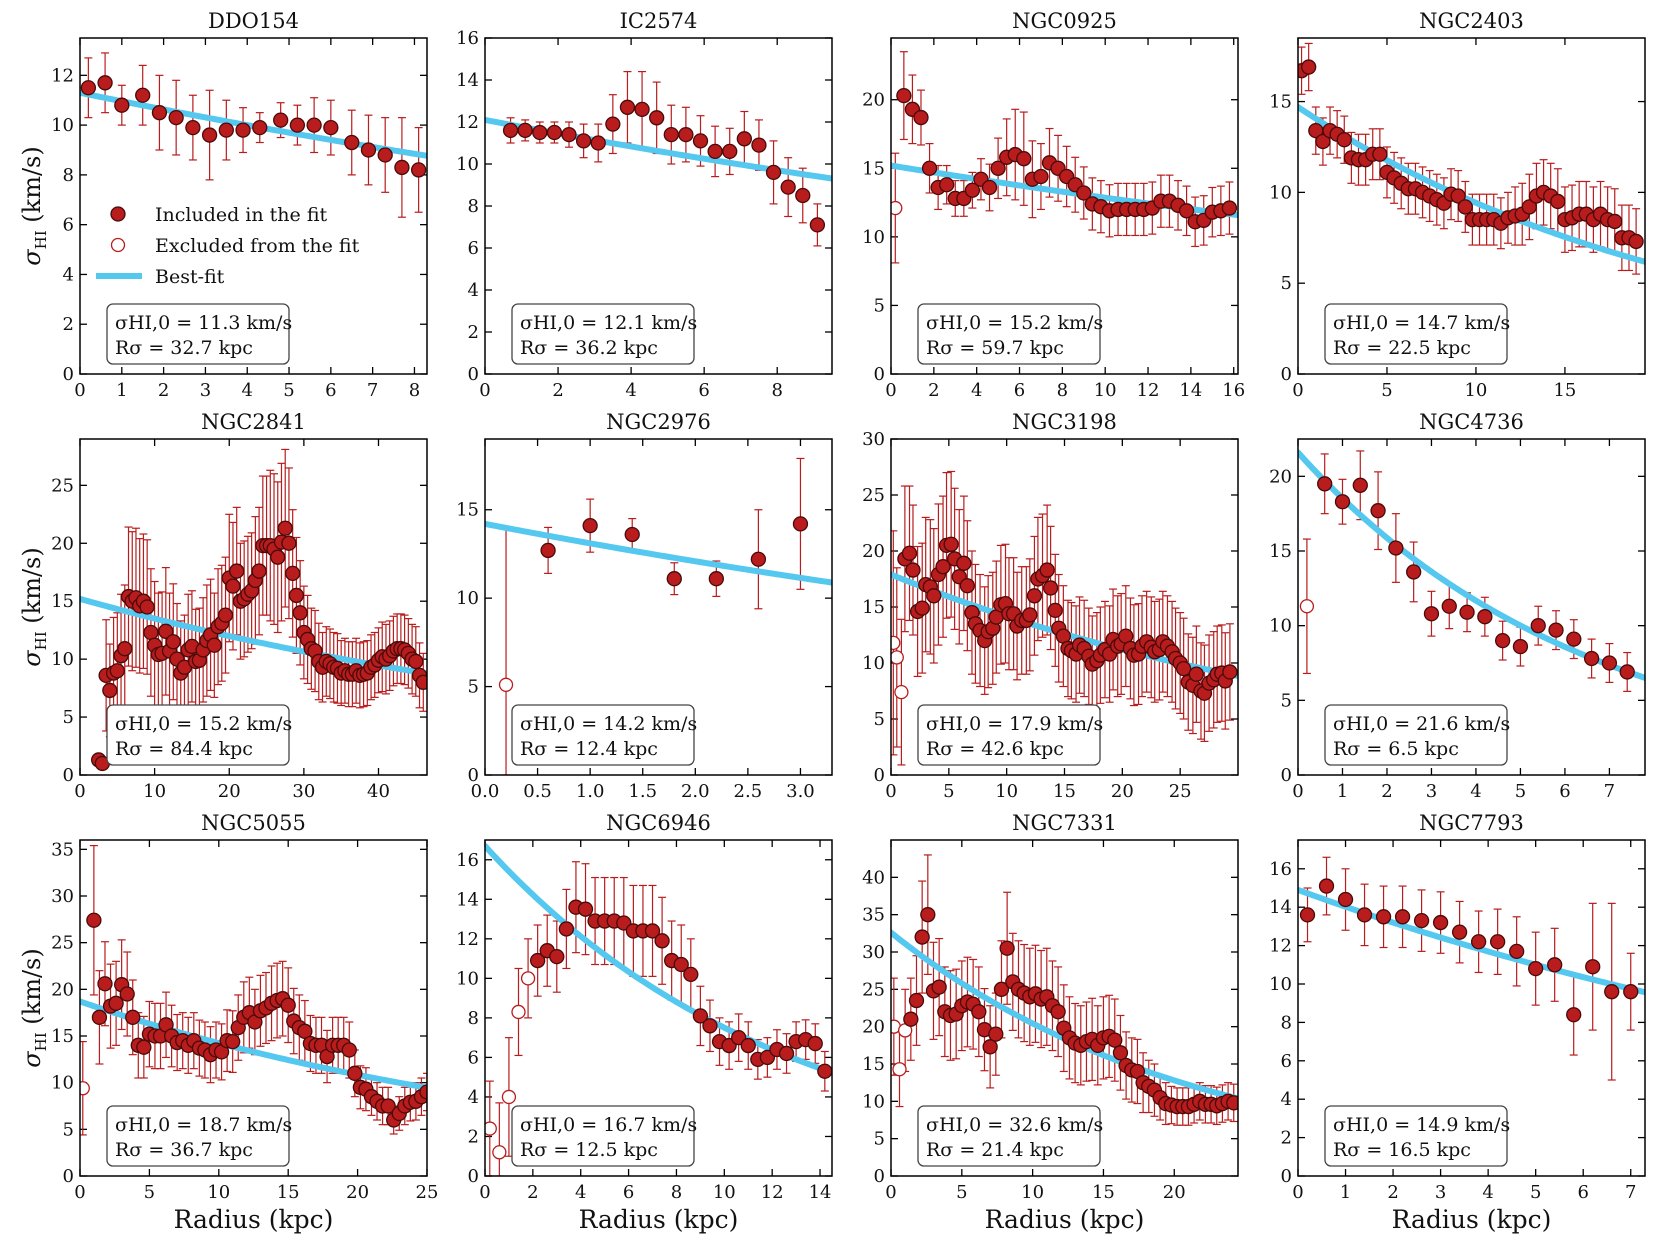 The image size is (1661, 1246). I want to click on fit-parameters-box: σHI,0 = 14.9 km/s Rσ = 16.5 kpc, so click(1417, 1136).